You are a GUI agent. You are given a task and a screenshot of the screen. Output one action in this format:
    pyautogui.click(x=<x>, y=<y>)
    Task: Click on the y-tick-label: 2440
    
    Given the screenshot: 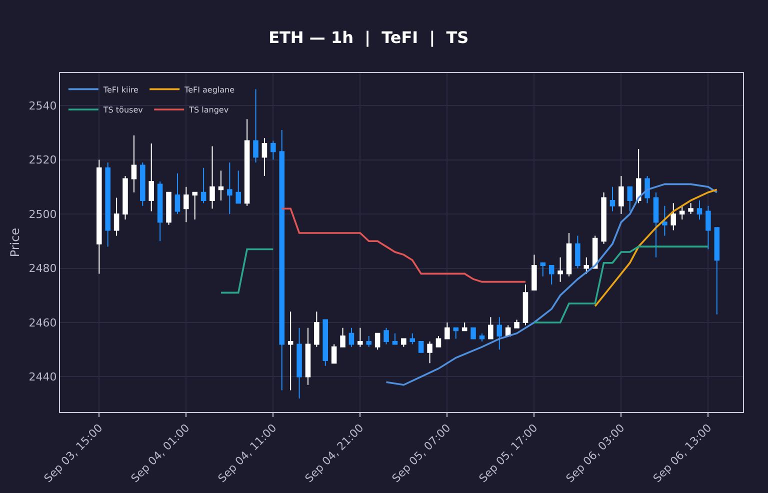 What is the action you would take?
    pyautogui.click(x=42, y=377)
    